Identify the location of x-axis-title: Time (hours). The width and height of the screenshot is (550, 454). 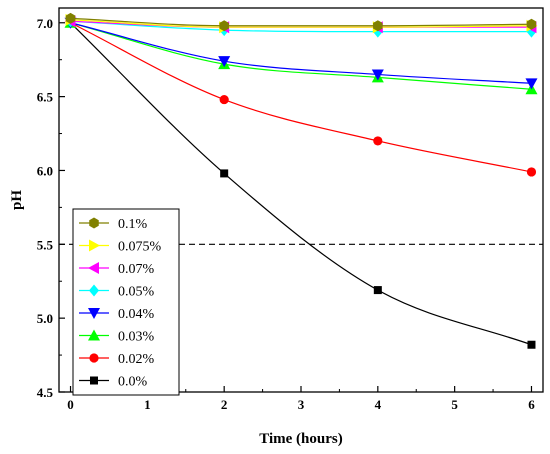
(300, 439).